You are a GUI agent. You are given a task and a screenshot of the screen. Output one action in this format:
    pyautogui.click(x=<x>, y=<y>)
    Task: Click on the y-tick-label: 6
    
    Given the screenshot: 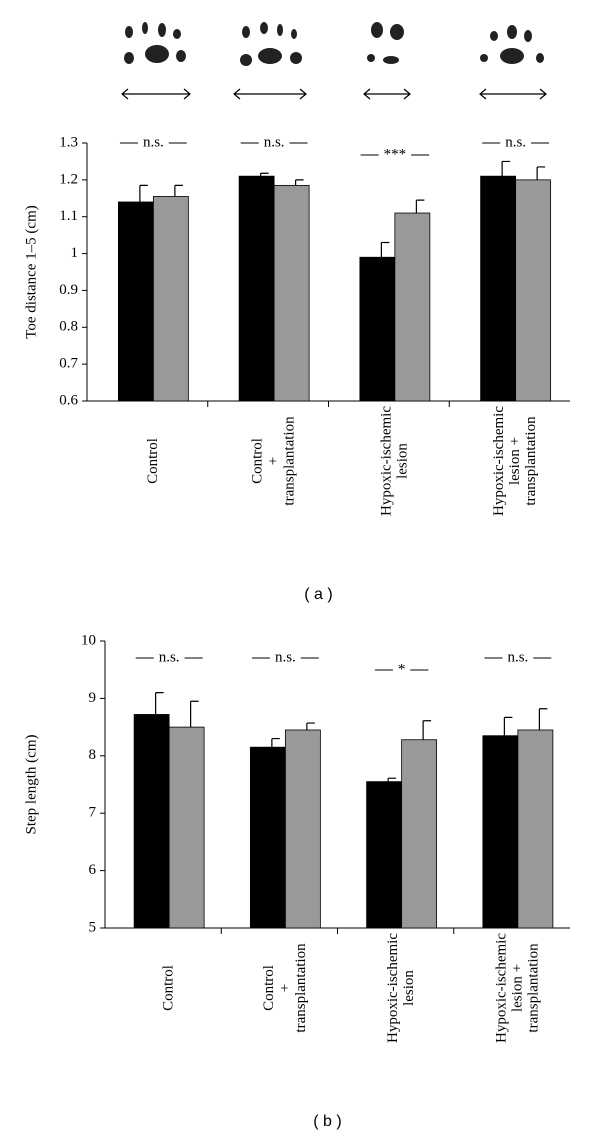 What is the action you would take?
    pyautogui.click(x=93, y=870)
    